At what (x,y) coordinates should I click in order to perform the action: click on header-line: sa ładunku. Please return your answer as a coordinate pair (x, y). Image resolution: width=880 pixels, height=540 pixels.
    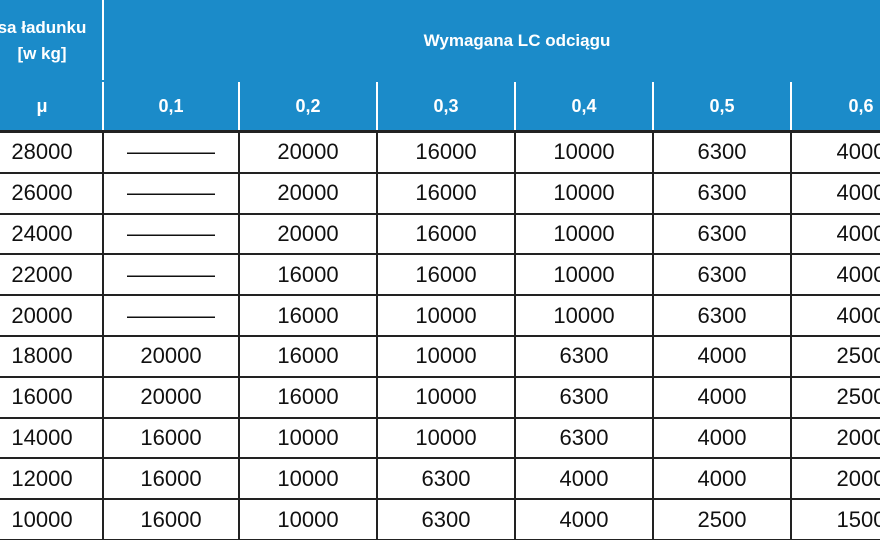
    Looking at the image, I should click on (43, 27).